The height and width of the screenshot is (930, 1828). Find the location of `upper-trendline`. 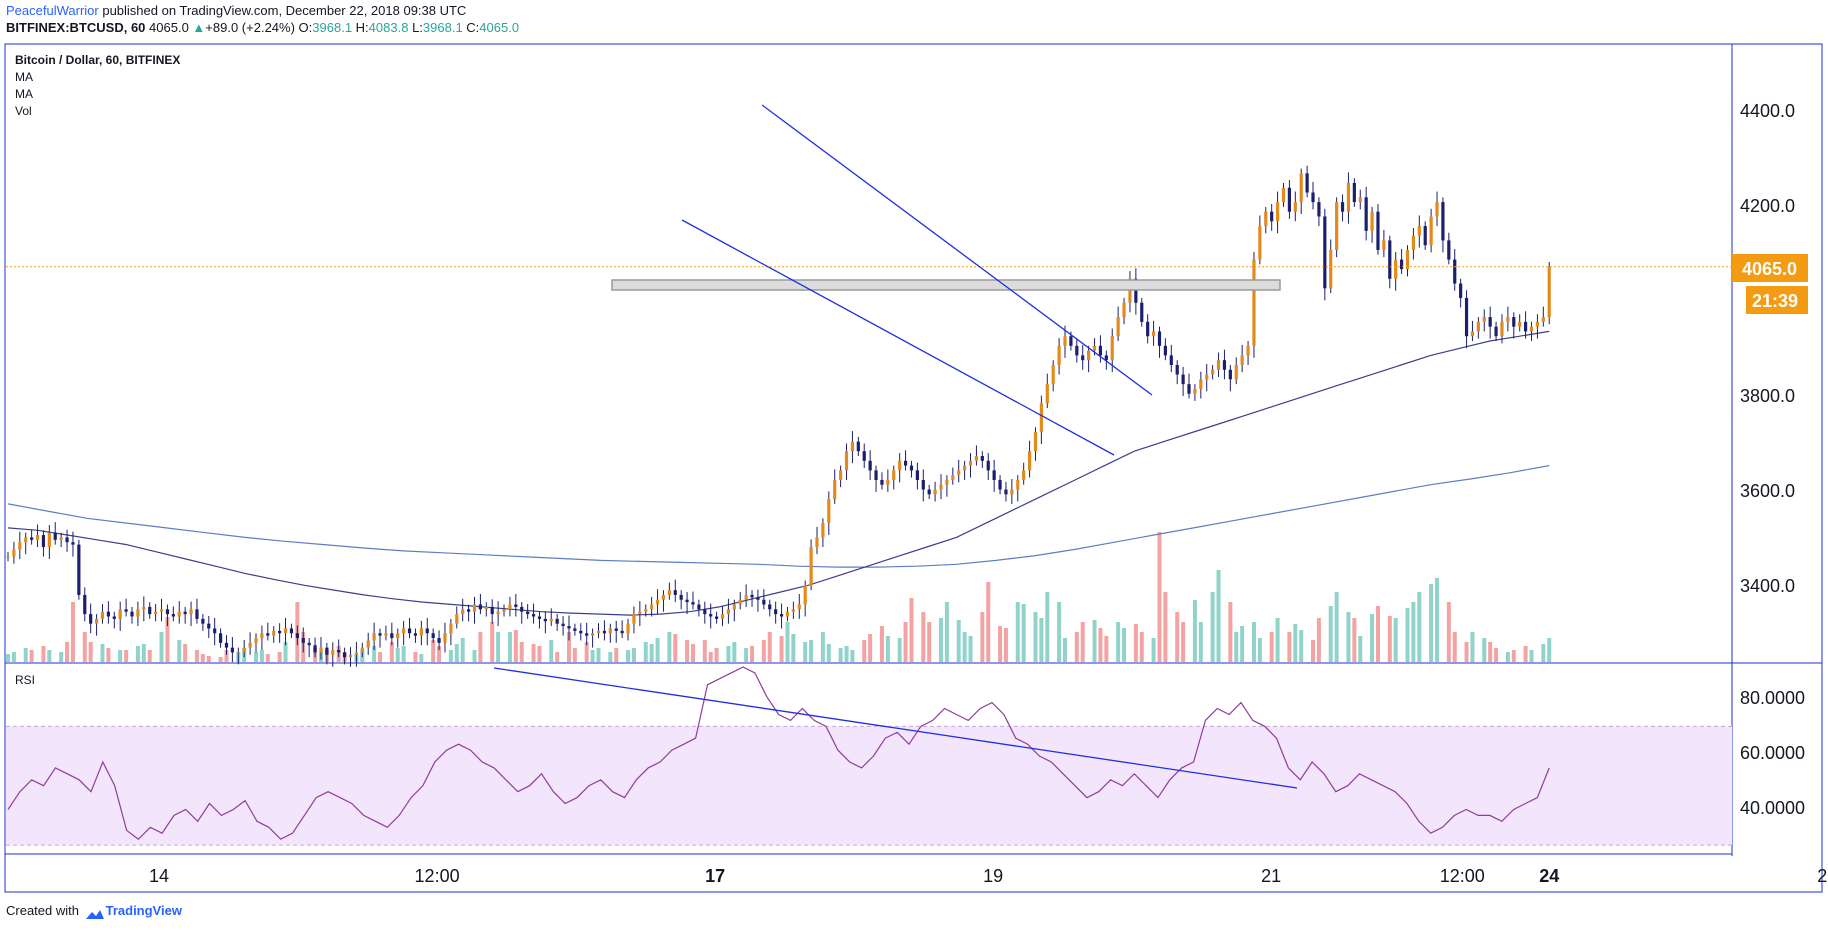

upper-trendline is located at coordinates (957, 250).